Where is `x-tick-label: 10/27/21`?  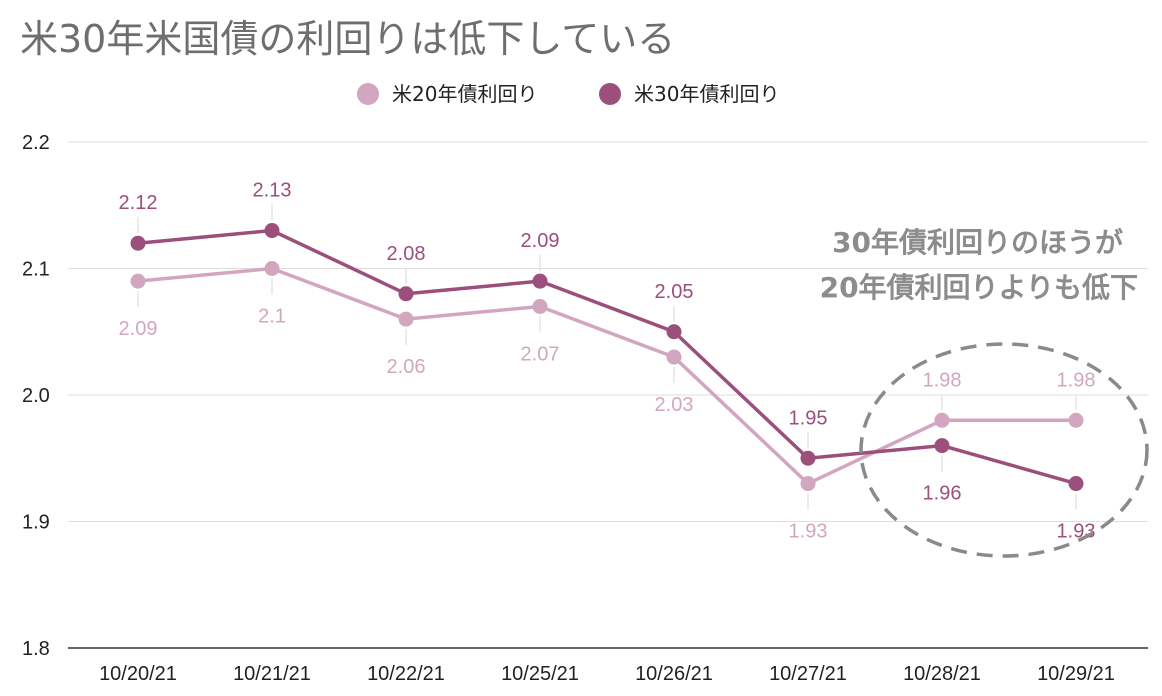
x-tick-label: 10/27/21 is located at coordinates (808, 674).